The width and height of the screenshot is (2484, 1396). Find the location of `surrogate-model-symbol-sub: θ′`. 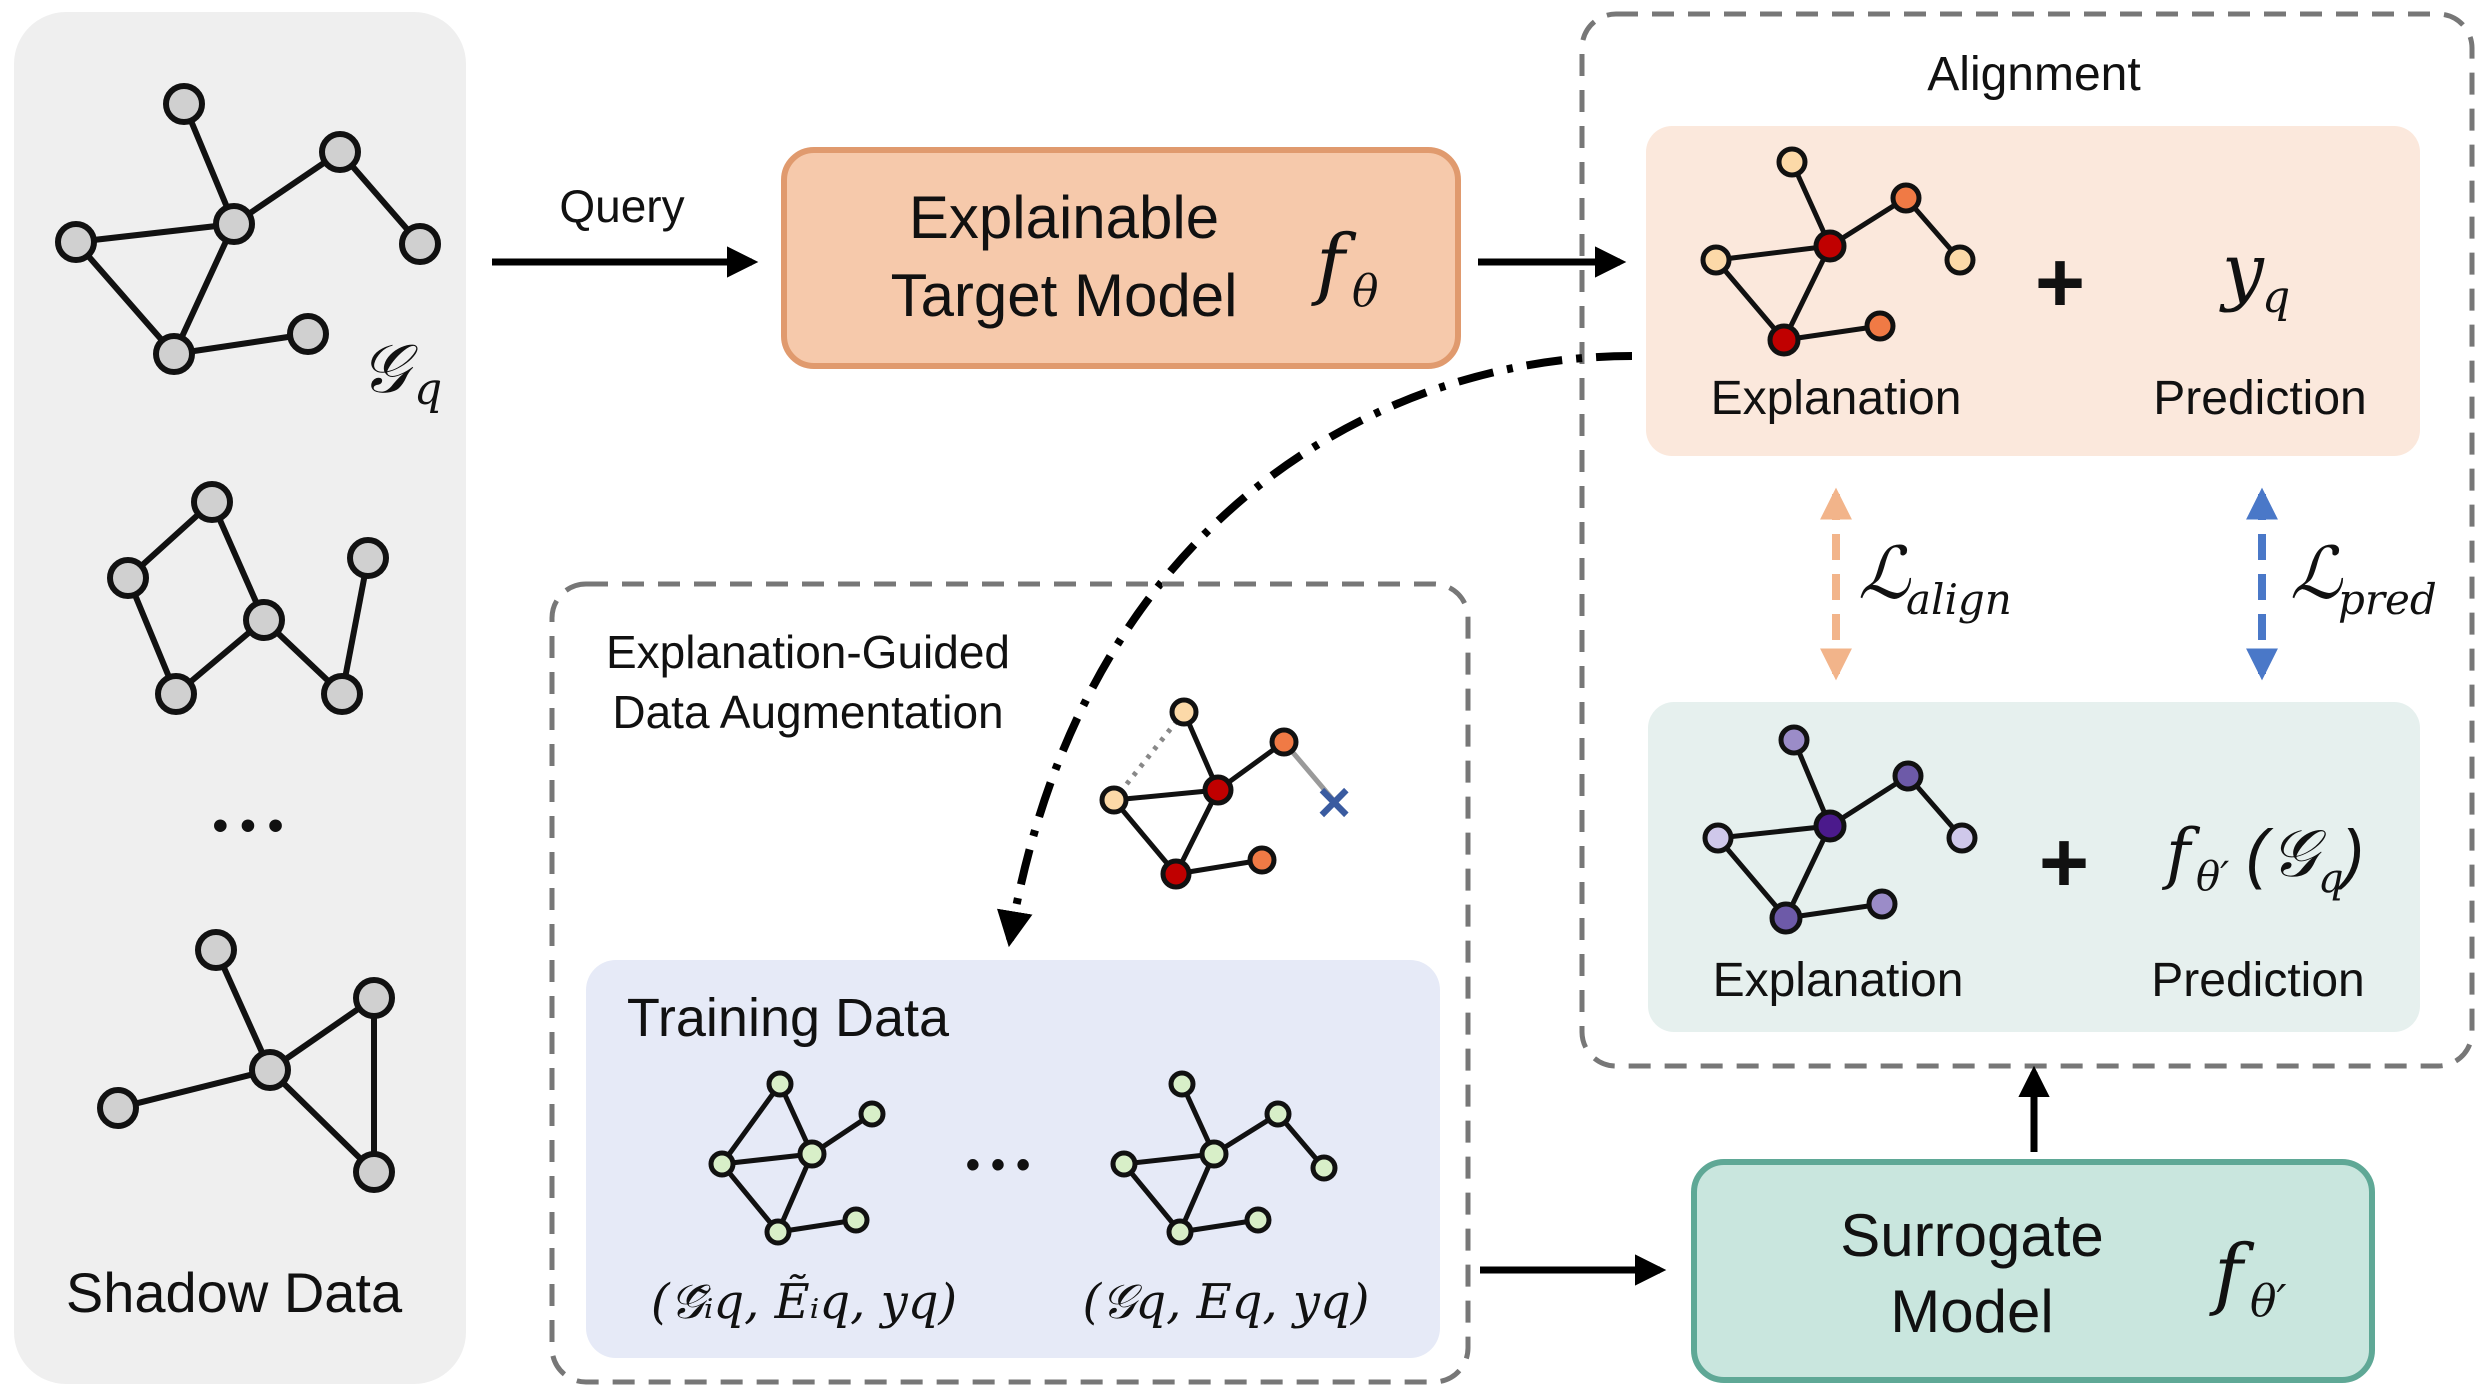

surrogate-model-symbol-sub: θ′ is located at coordinates (2268, 1301).